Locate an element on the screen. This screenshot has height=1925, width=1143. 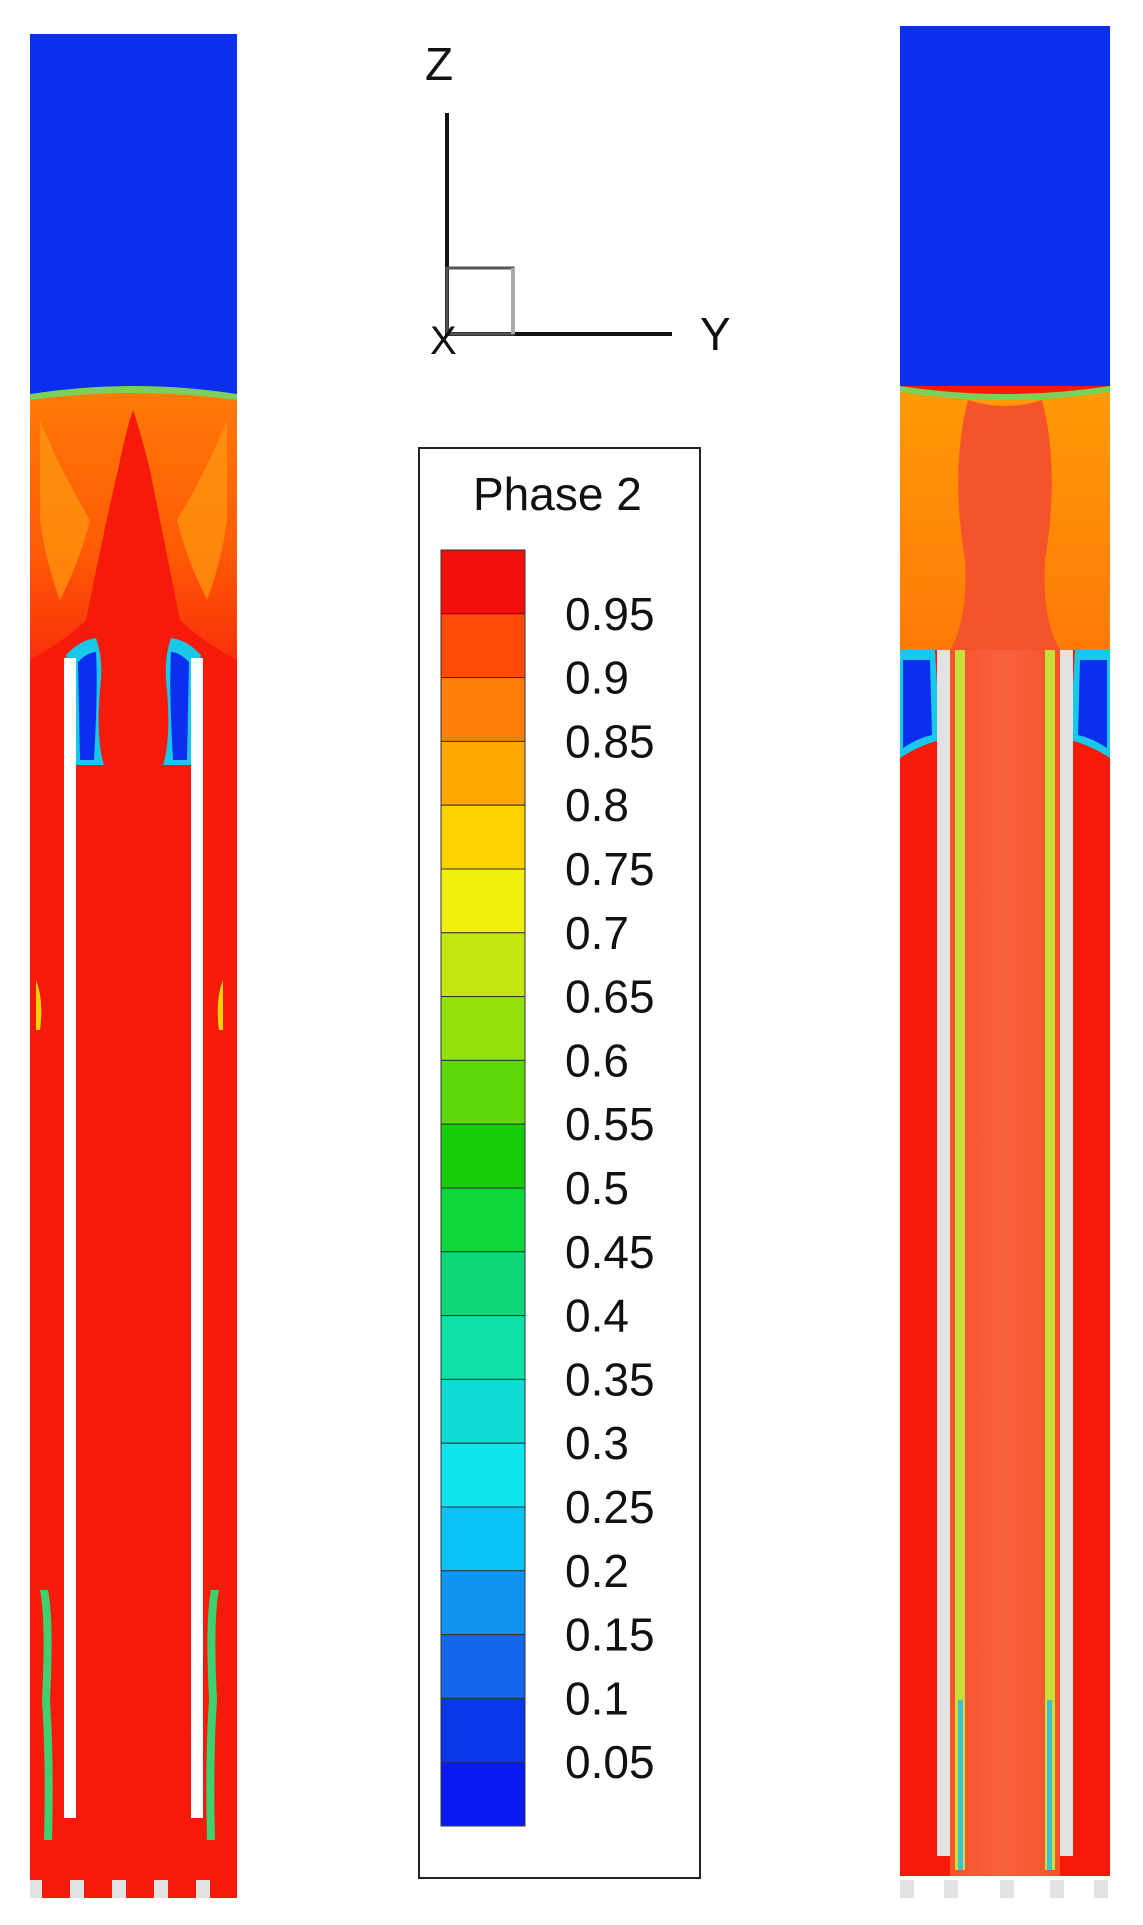
legend-tick-label: 0.75 is located at coordinates (610, 869).